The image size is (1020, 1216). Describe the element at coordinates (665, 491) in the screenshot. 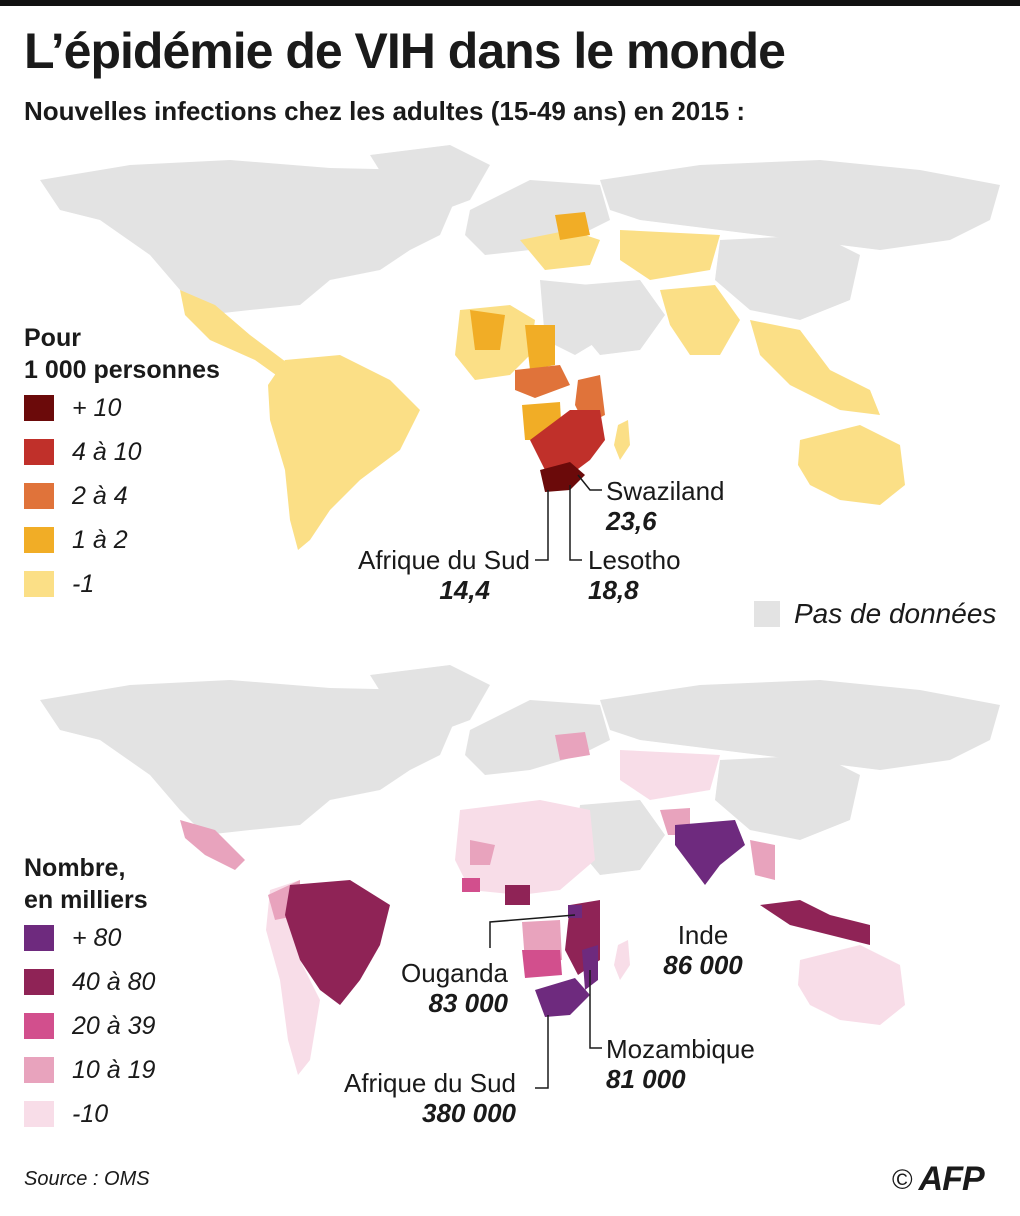

I see `annotation-name: Swaziland` at that location.